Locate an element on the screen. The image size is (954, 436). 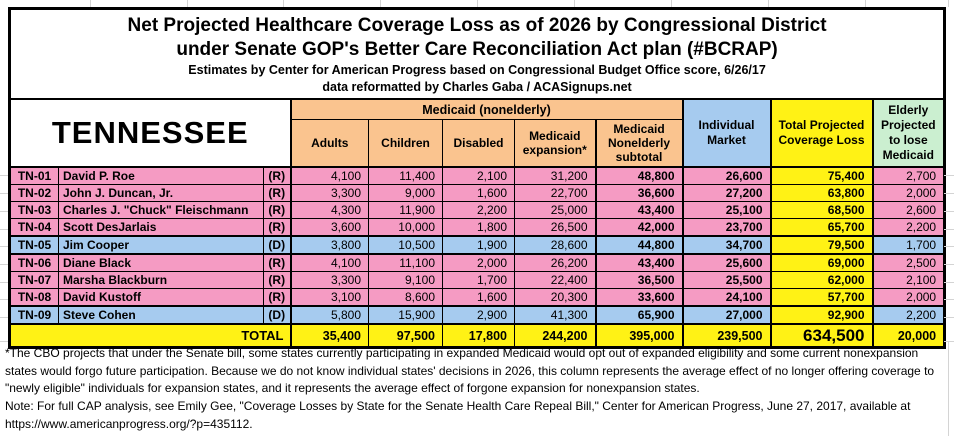
header-adults: Adults is located at coordinates (329, 143).